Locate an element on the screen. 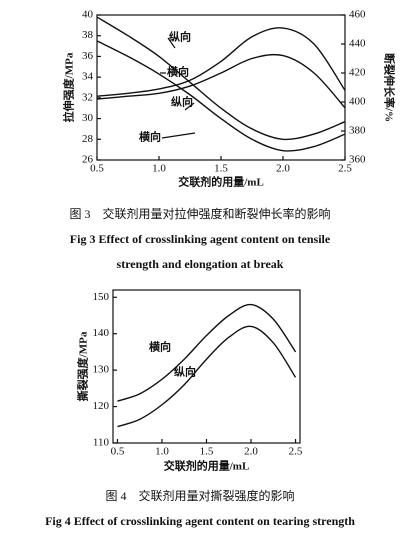 Image resolution: width=401 pixels, height=541 pixels. y2-tick-label: 420 is located at coordinates (357, 73).